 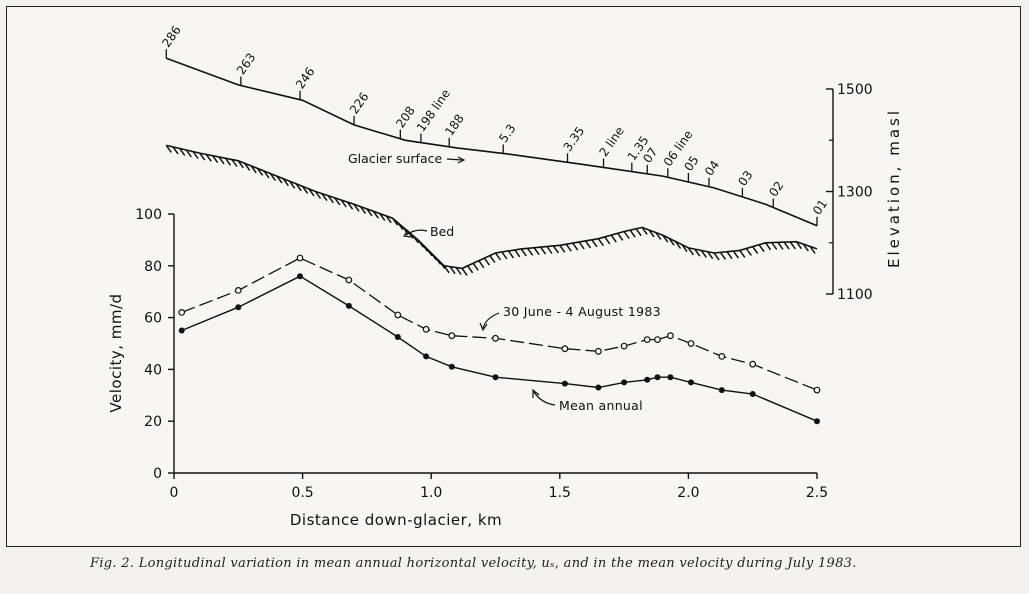 I want to click on annual-series-label: Mean annual, so click(x=601, y=405).